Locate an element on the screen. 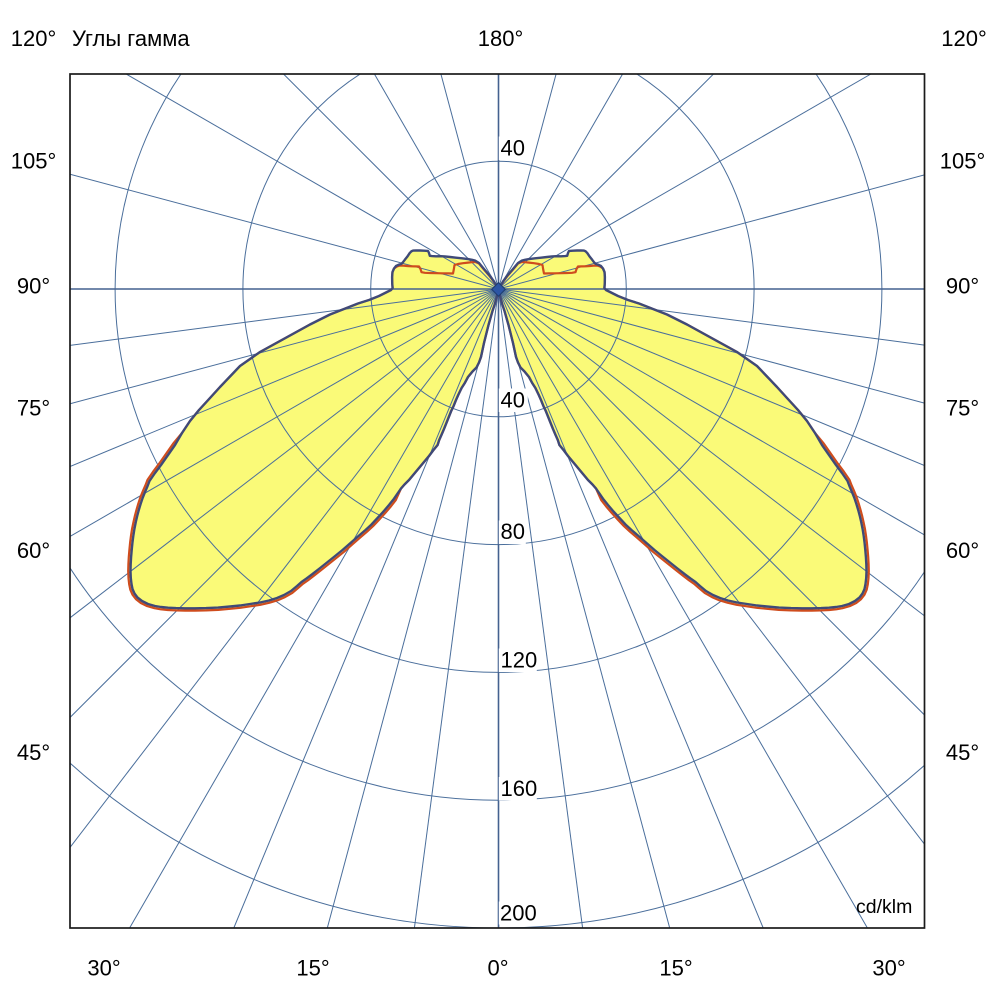 This screenshot has width=1000, height=1000. svg-text: 200 is located at coordinates (518, 913).